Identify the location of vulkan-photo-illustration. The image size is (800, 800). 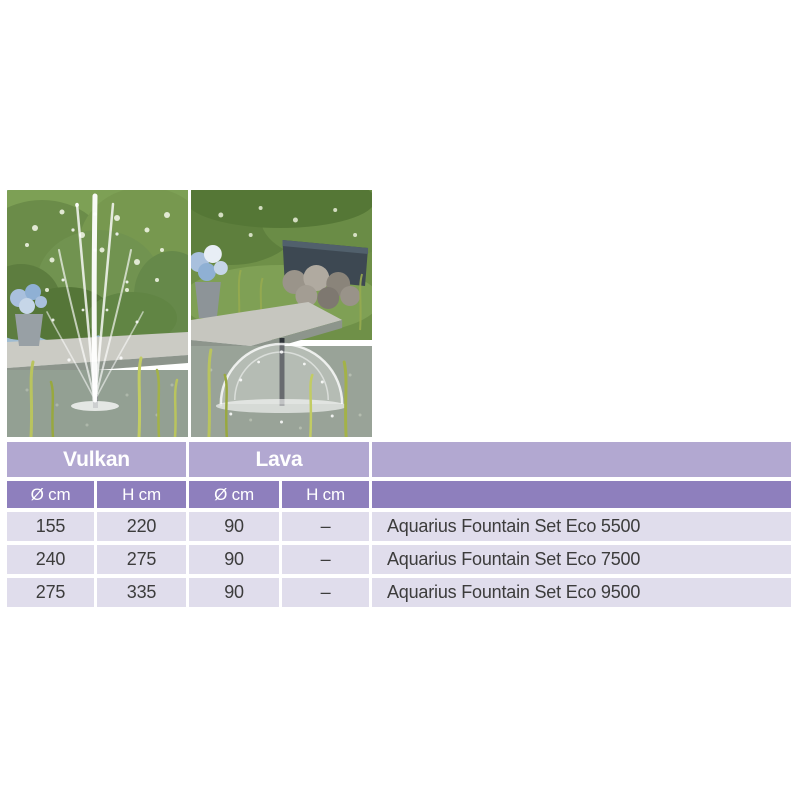
(97, 313).